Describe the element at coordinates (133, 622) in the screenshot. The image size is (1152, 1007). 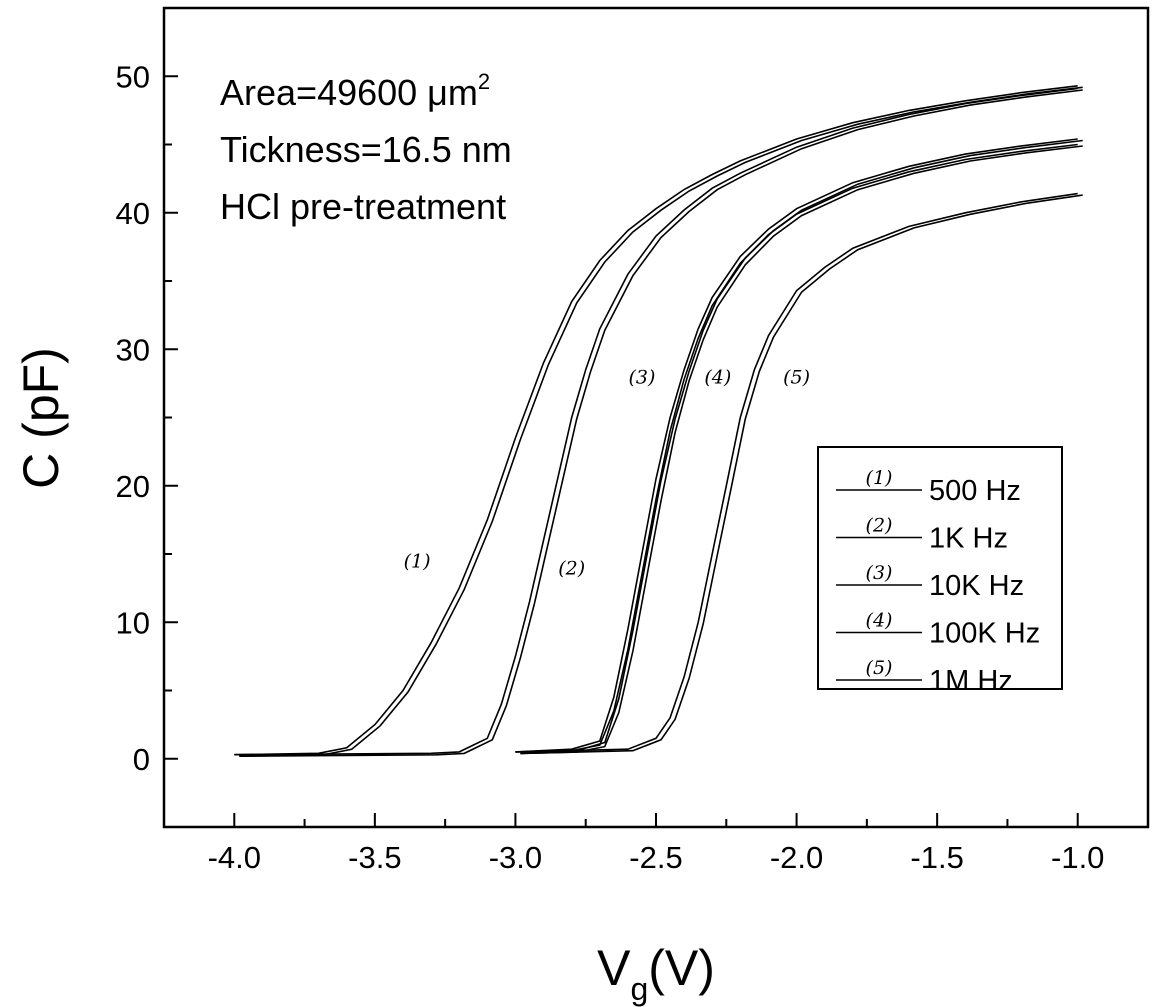
I see `y-tick-label: 10` at that location.